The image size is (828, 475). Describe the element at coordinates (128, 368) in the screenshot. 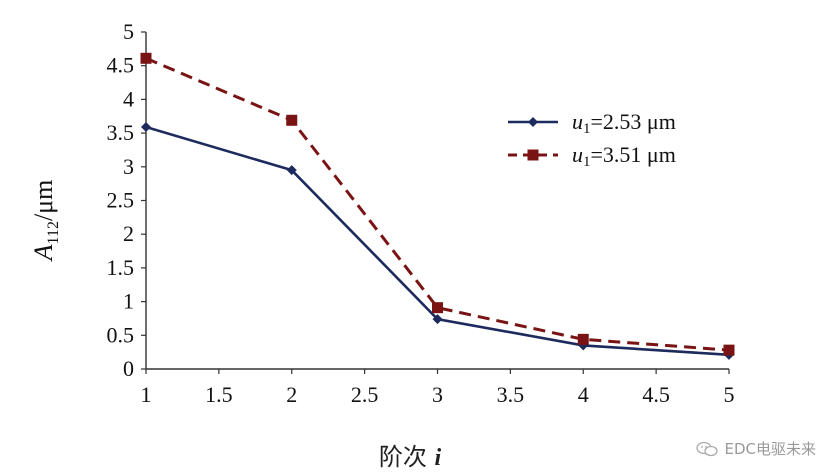

I see `y-tick-label: 0` at that location.